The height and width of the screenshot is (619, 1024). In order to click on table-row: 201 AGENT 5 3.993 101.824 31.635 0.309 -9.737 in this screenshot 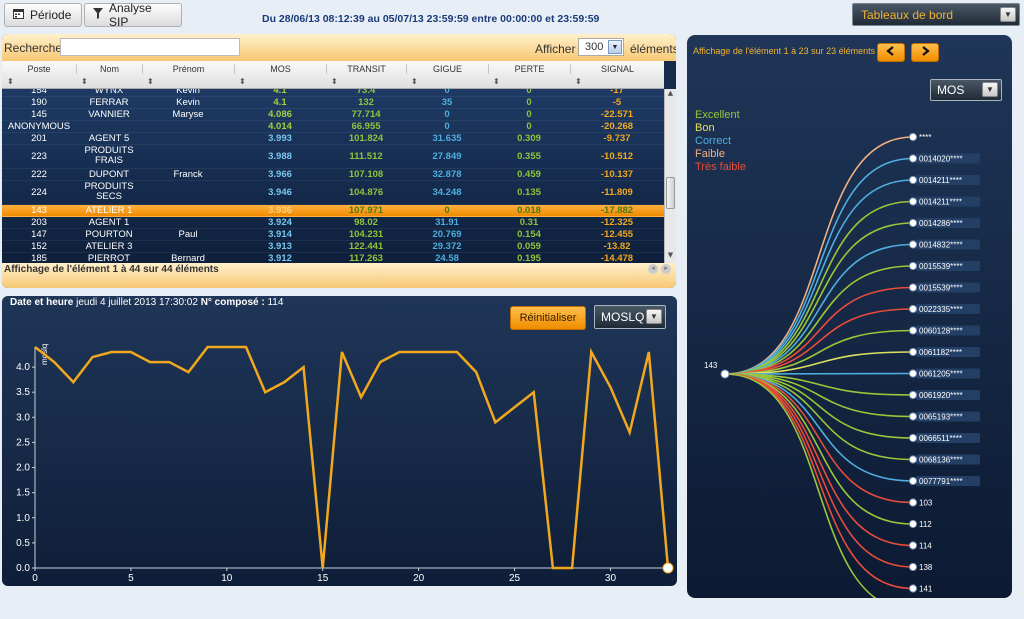, I will do `click(333, 139)`.